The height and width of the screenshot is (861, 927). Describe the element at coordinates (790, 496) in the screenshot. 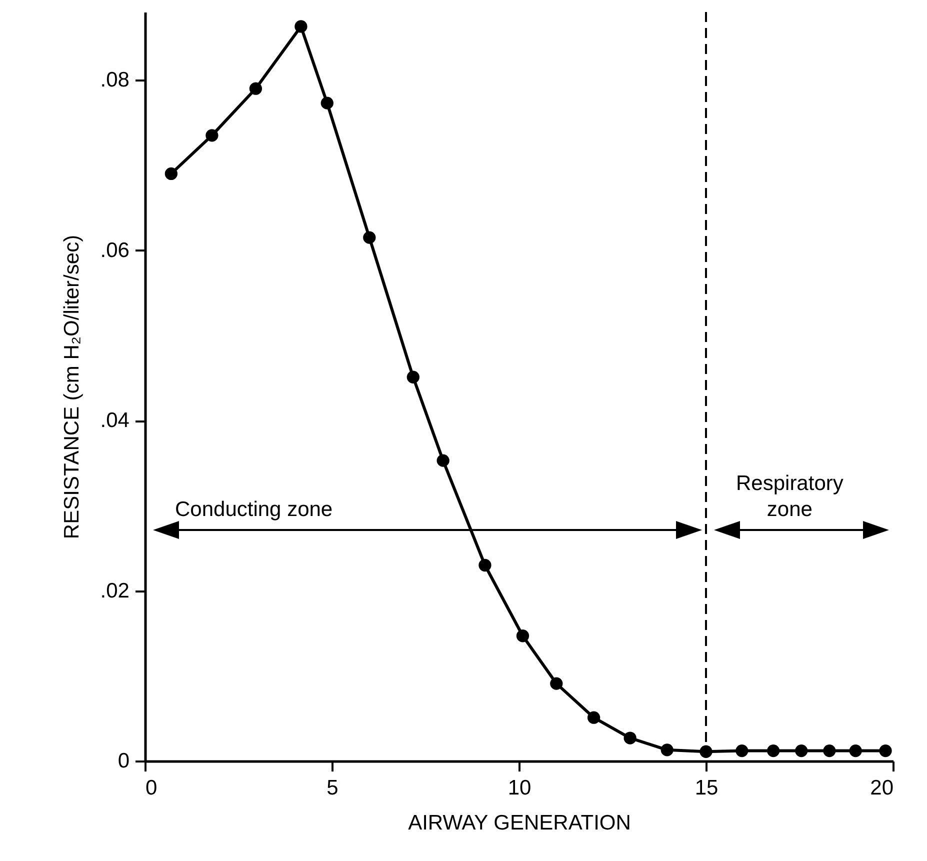

I see `annotation: Respiratory zone` at that location.